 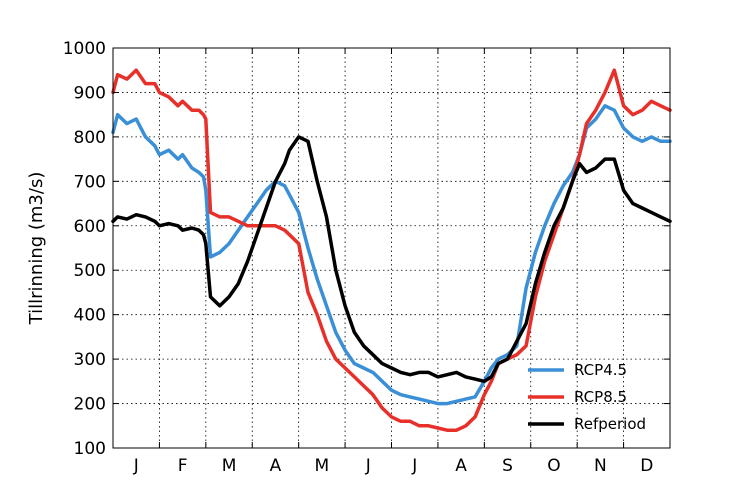 I want to click on y-tick-label: 500, so click(x=90, y=271).